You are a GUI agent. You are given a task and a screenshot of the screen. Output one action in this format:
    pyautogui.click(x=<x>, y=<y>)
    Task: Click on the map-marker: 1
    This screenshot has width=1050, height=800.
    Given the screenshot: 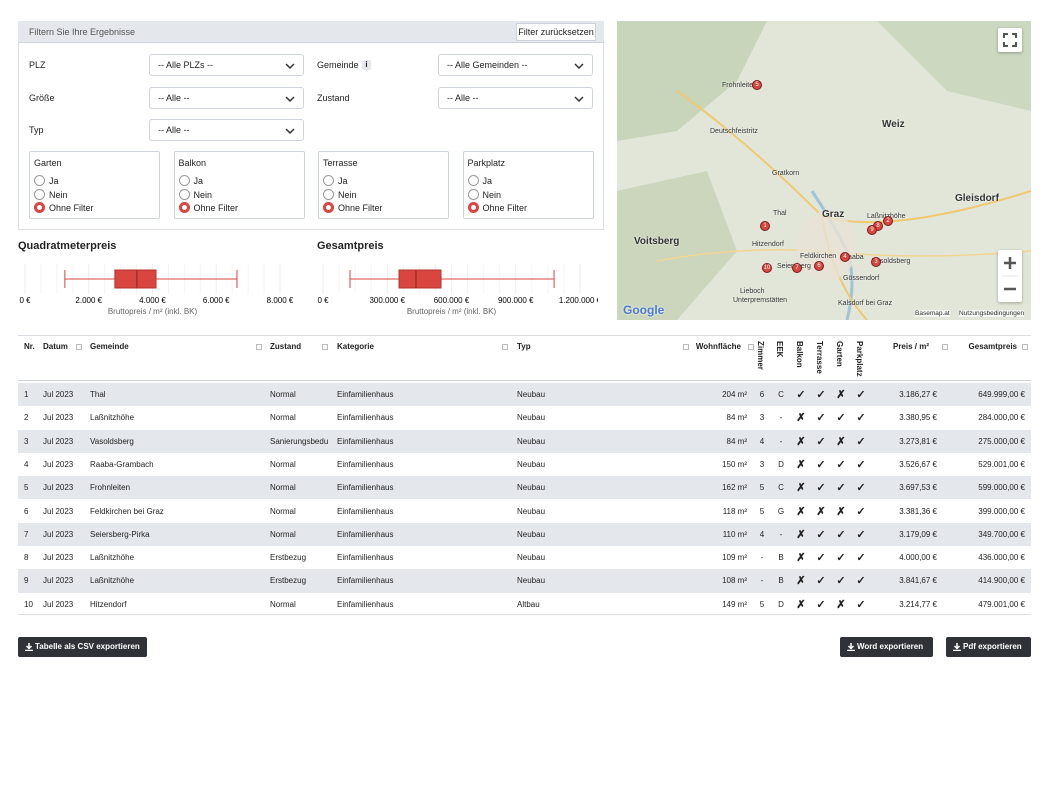 What is the action you would take?
    pyautogui.click(x=765, y=226)
    